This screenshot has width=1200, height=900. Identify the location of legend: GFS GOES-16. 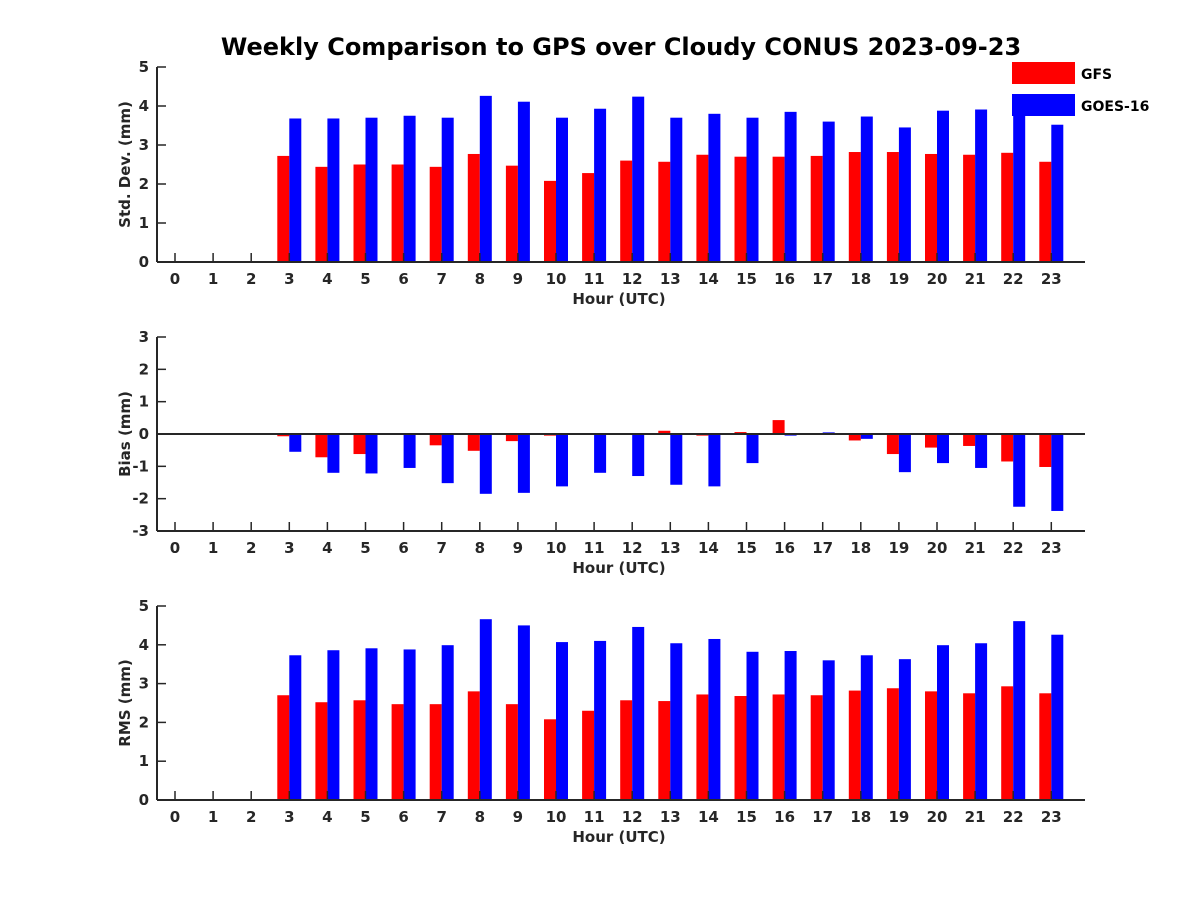
(1080, 89).